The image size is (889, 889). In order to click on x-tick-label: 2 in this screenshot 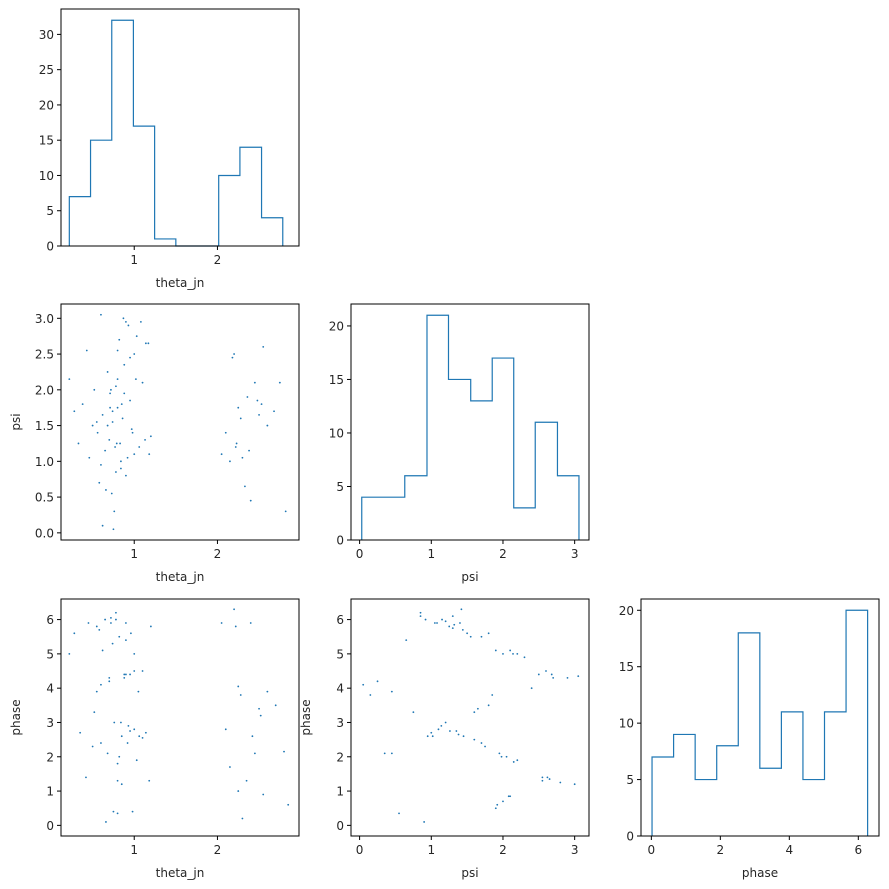, I will do `click(218, 850)`.